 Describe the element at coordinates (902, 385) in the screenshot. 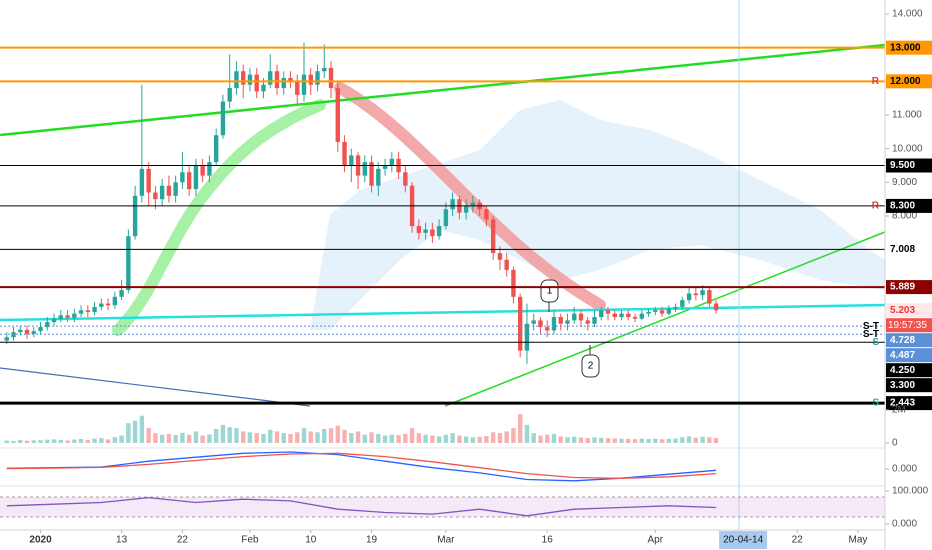

I see `price-label: 3.300` at that location.